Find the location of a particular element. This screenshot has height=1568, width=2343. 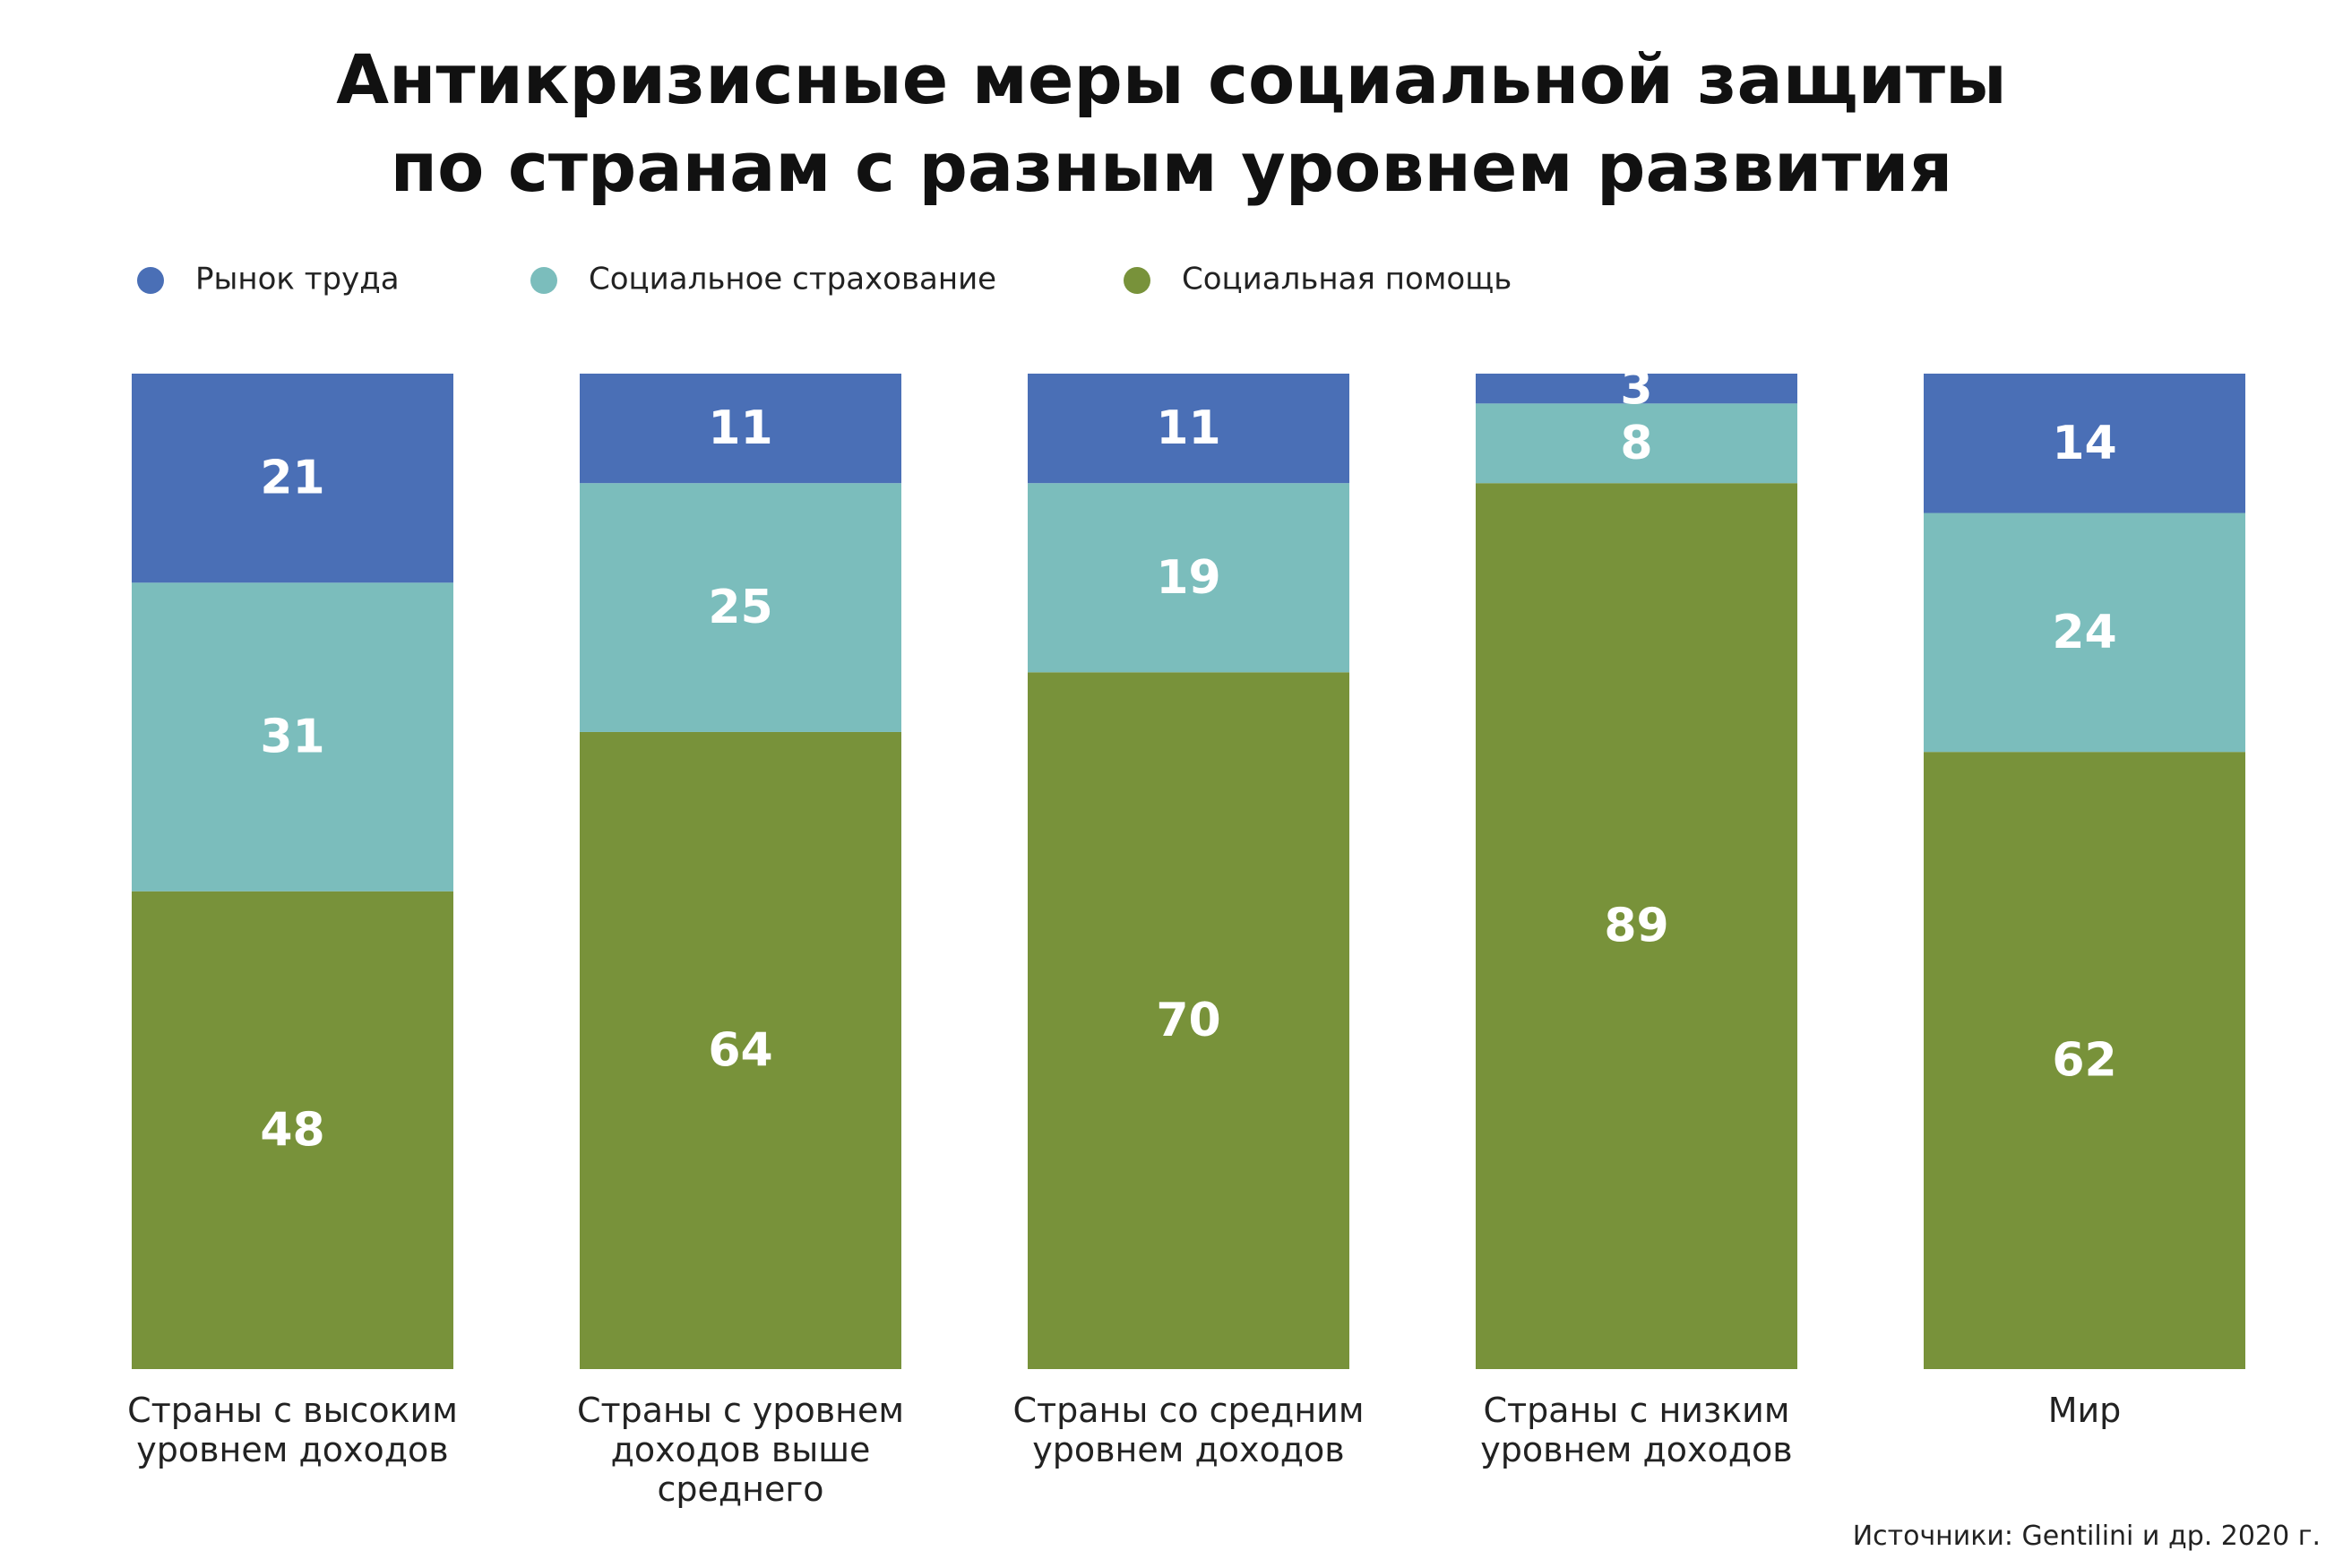

data-label: 62 is located at coordinates (2084, 1061).